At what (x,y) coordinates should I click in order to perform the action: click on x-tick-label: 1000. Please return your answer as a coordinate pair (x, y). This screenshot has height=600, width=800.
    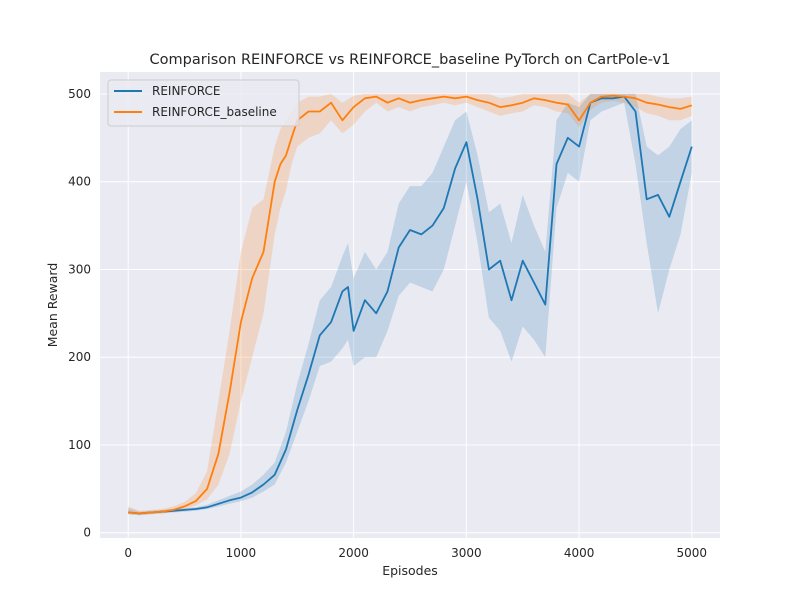
    Looking at the image, I should click on (241, 553).